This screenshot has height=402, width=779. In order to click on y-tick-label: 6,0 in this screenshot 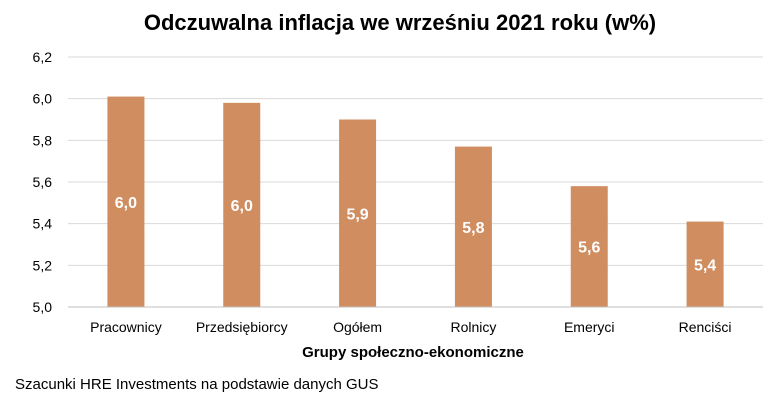, I will do `click(43, 99)`.